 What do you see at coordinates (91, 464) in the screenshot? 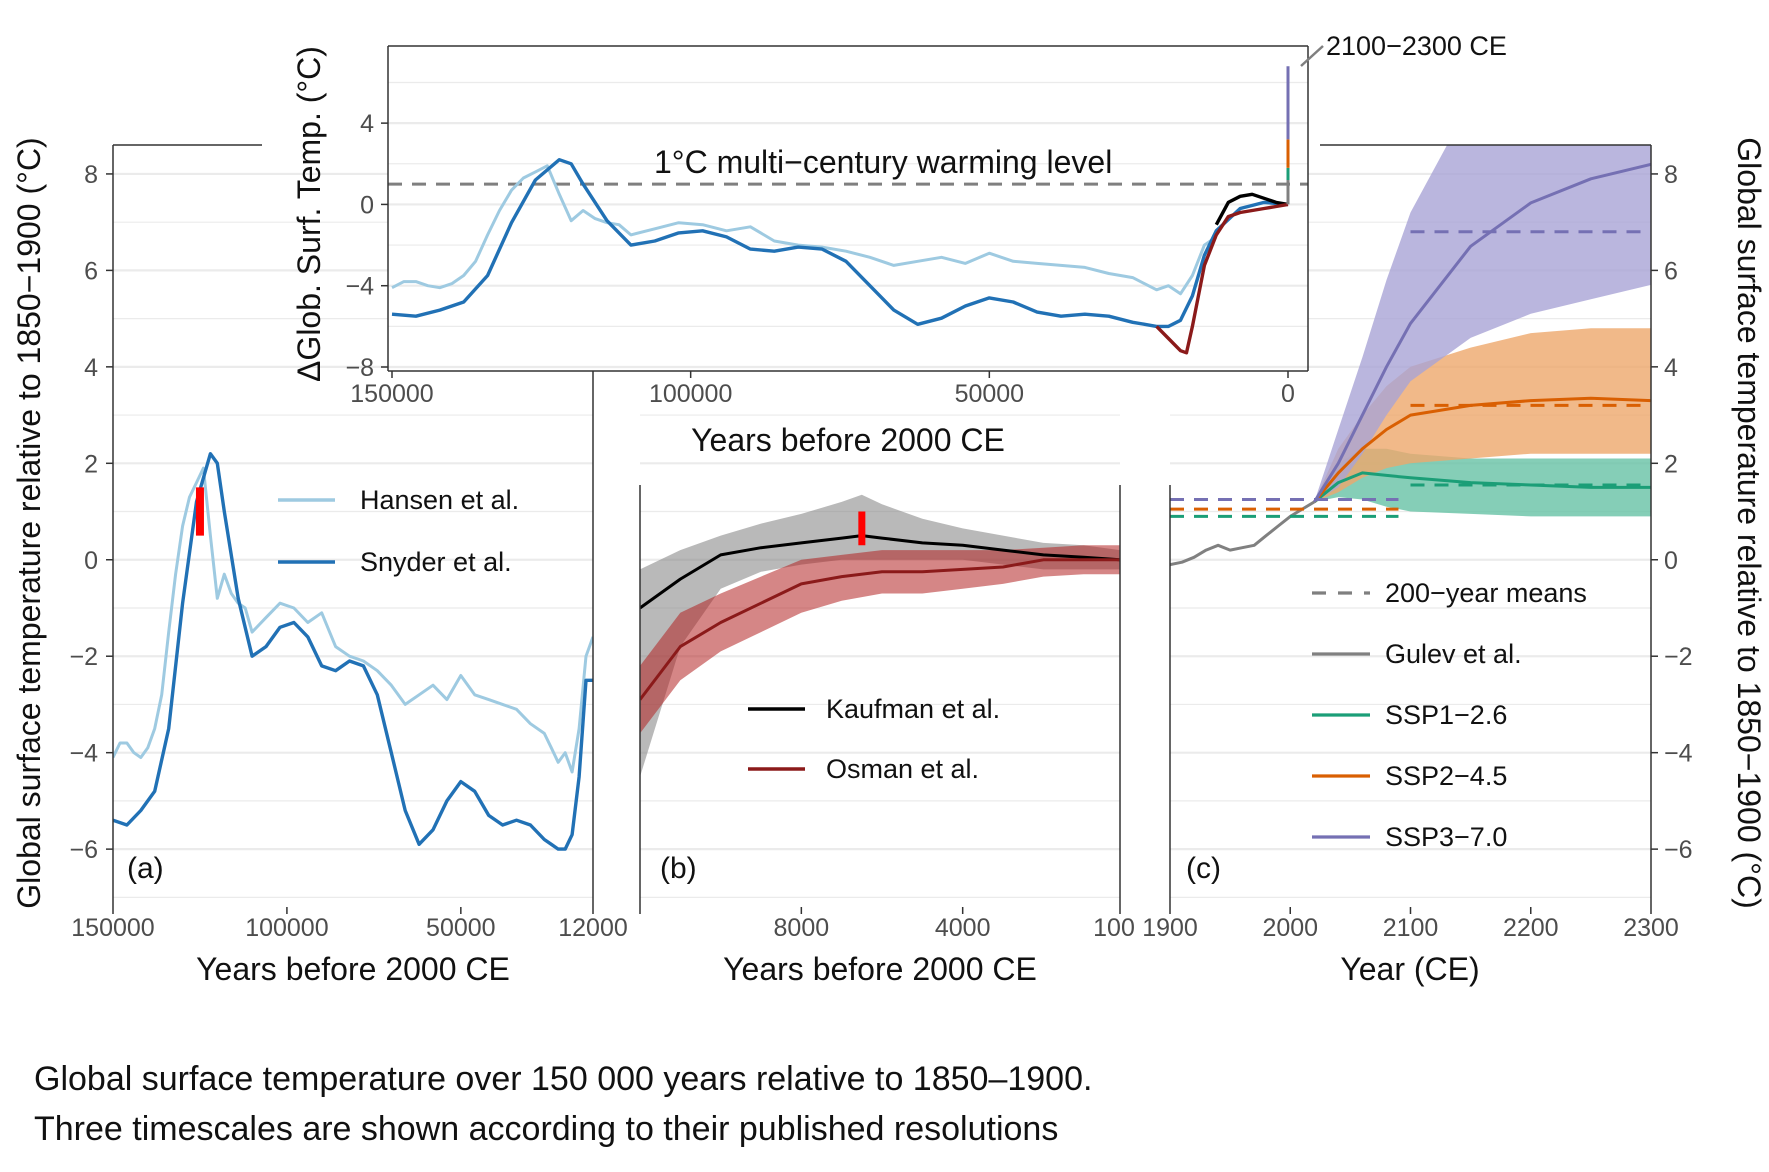
I see `y-tick-label: 2` at bounding box center [91, 464].